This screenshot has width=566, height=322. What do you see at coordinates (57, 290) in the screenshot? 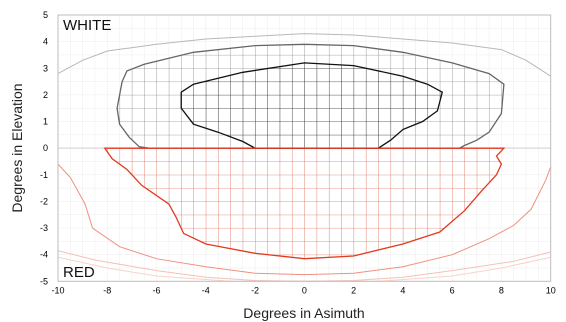
I see `x-tick-label: -10` at bounding box center [57, 290].